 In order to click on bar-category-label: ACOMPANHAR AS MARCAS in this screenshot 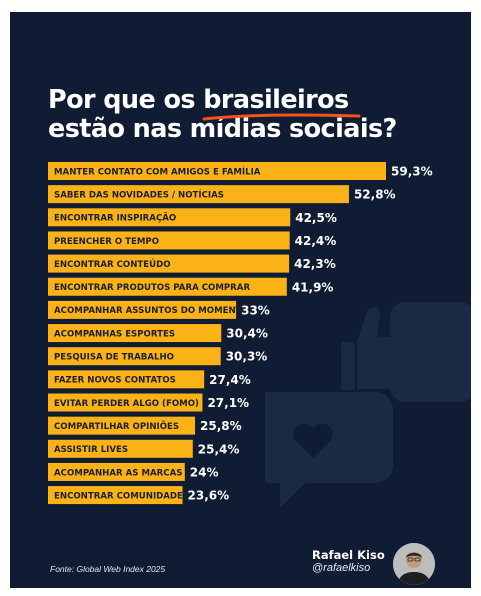, I will do `click(118, 473)`.